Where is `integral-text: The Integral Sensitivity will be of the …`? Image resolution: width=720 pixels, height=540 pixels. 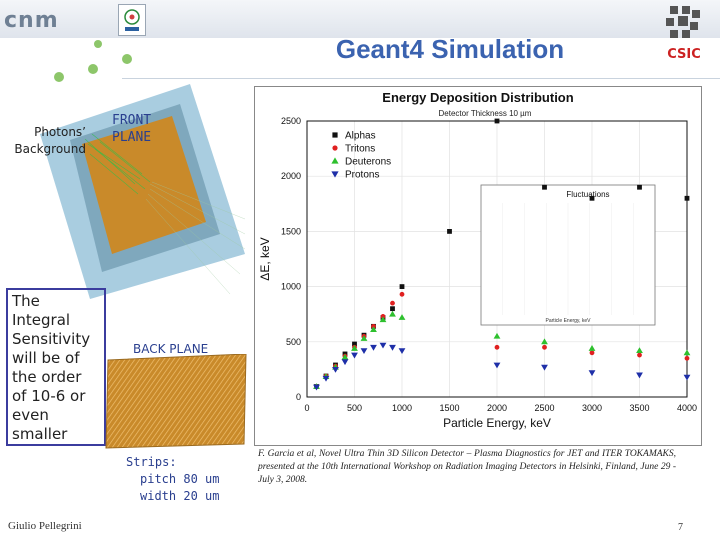
integral-text: The Integral Sensitivity will be of the … is located at coordinates (51, 367).